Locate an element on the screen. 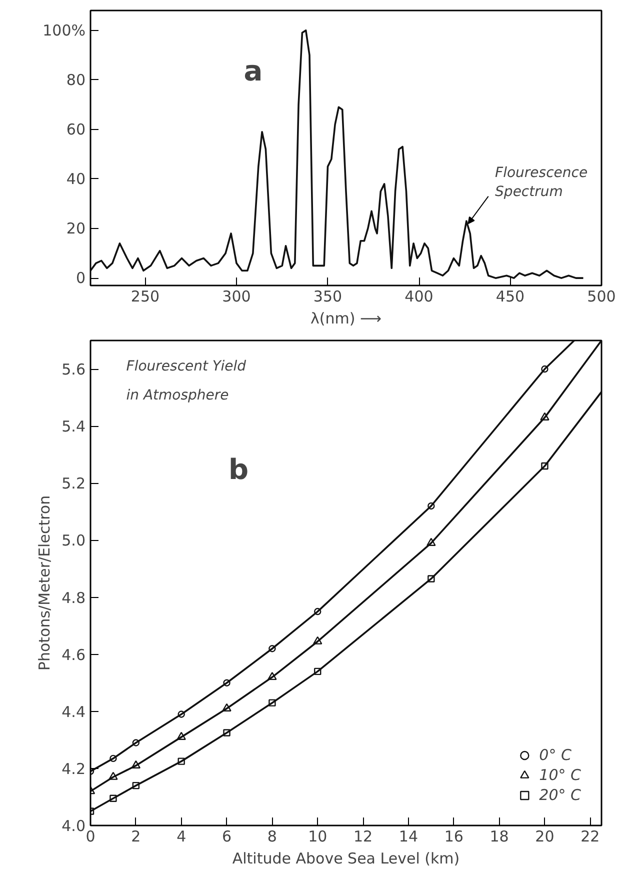 The width and height of the screenshot is (641, 878). y-axis-title: Photons/Meter/Electron is located at coordinates (45, 583).